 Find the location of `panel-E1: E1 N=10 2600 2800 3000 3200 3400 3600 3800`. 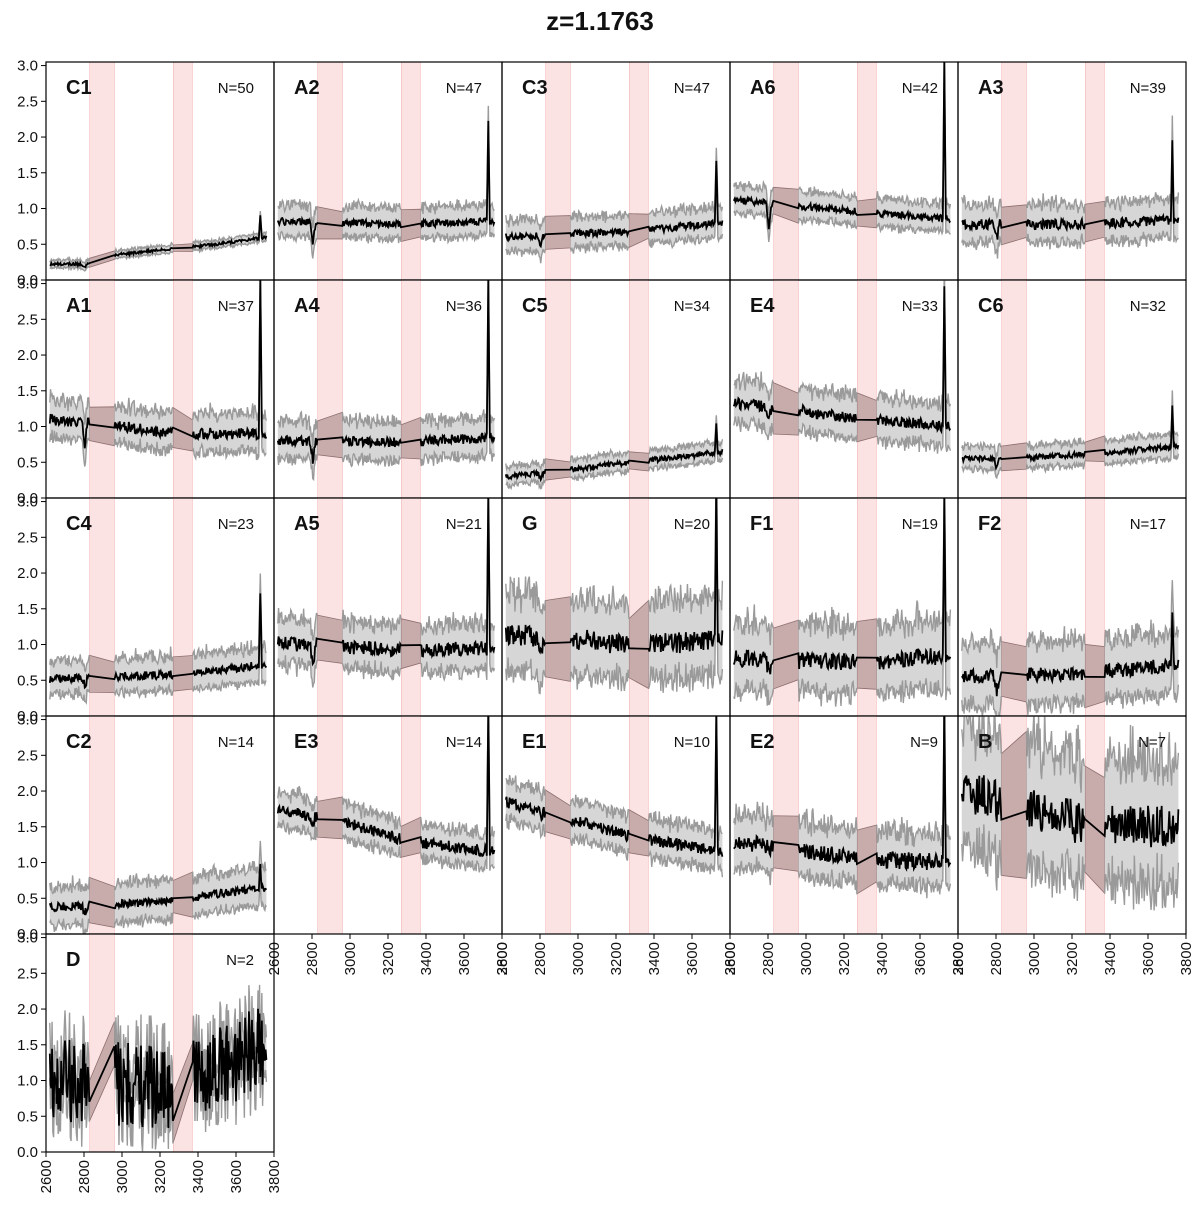

panel-E1: E1 N=10 2600 2800 3000 3200 3400 3600 3800 is located at coordinates (616, 845).